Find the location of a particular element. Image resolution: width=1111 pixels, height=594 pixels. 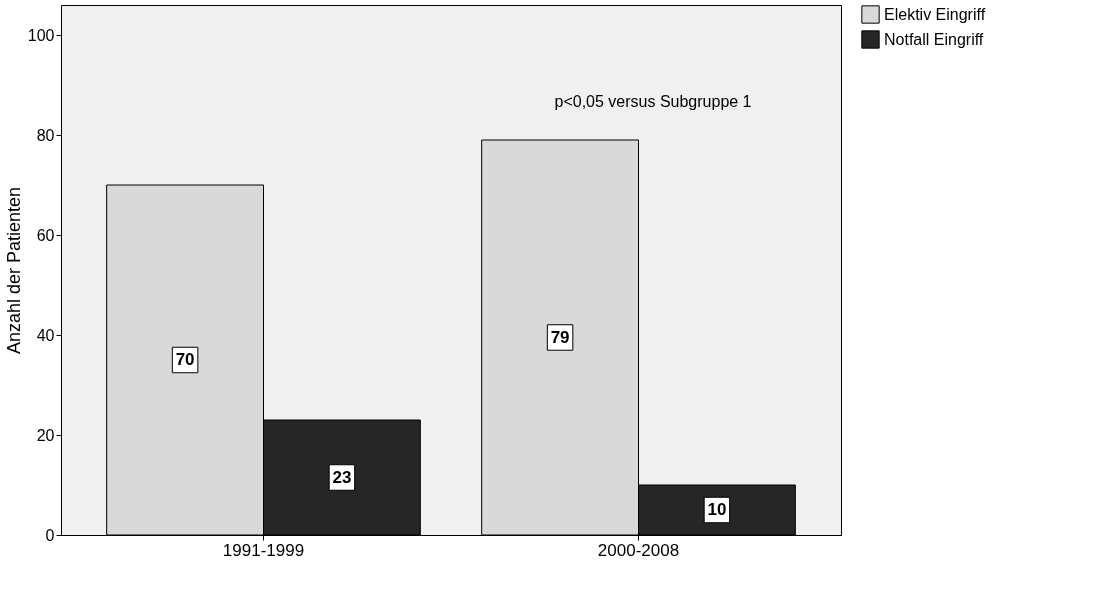

y-tick-label: 100 is located at coordinates (41, 35).